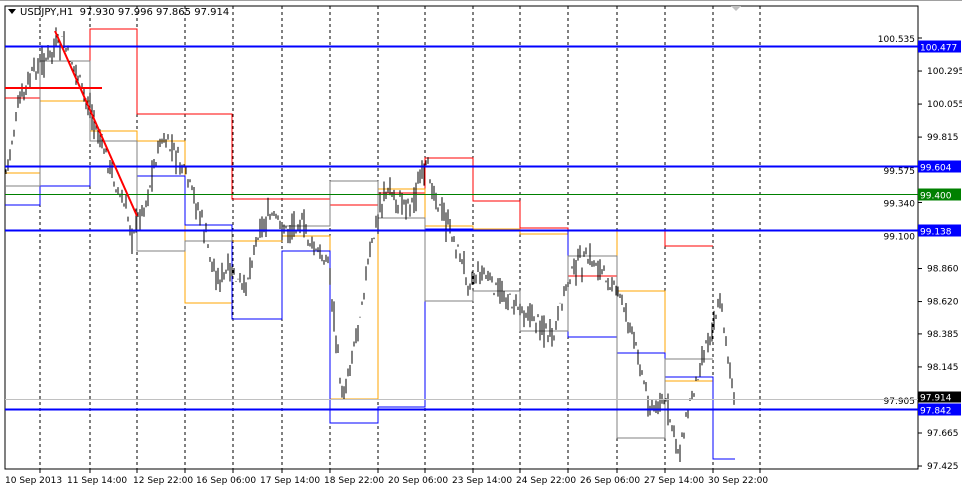  I want to click on x-tick-label: 20 Sep 06:00, so click(418, 481).